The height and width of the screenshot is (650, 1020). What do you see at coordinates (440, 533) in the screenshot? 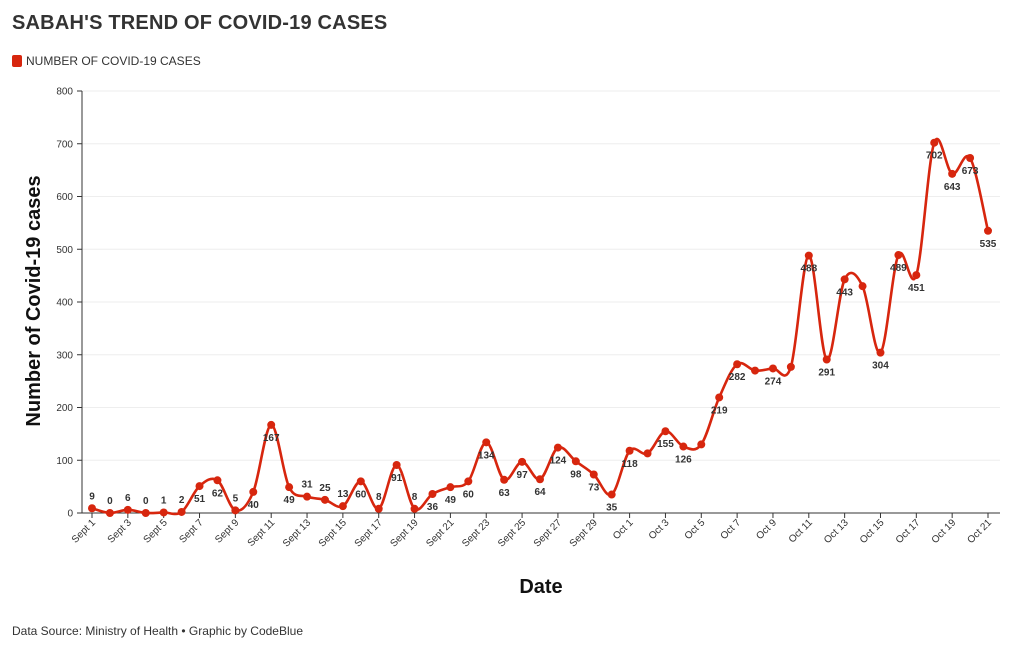
I see `x-tick-label: Sept 21` at bounding box center [440, 533].